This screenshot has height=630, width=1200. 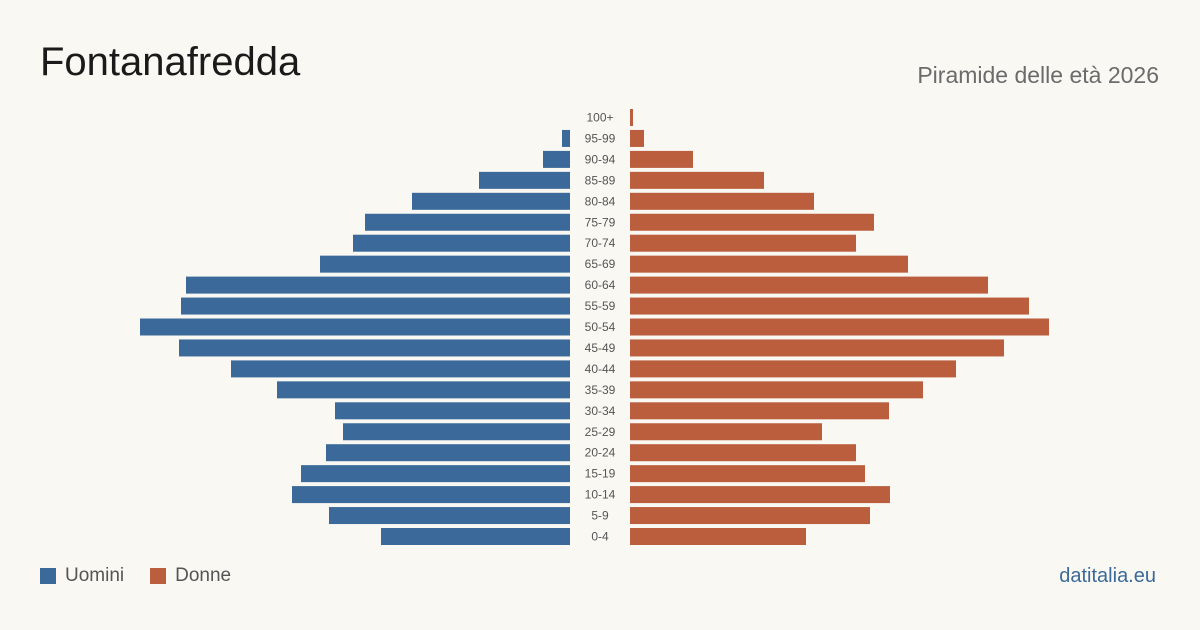 I want to click on age-label-45-49: 45-49, so click(x=600, y=348).